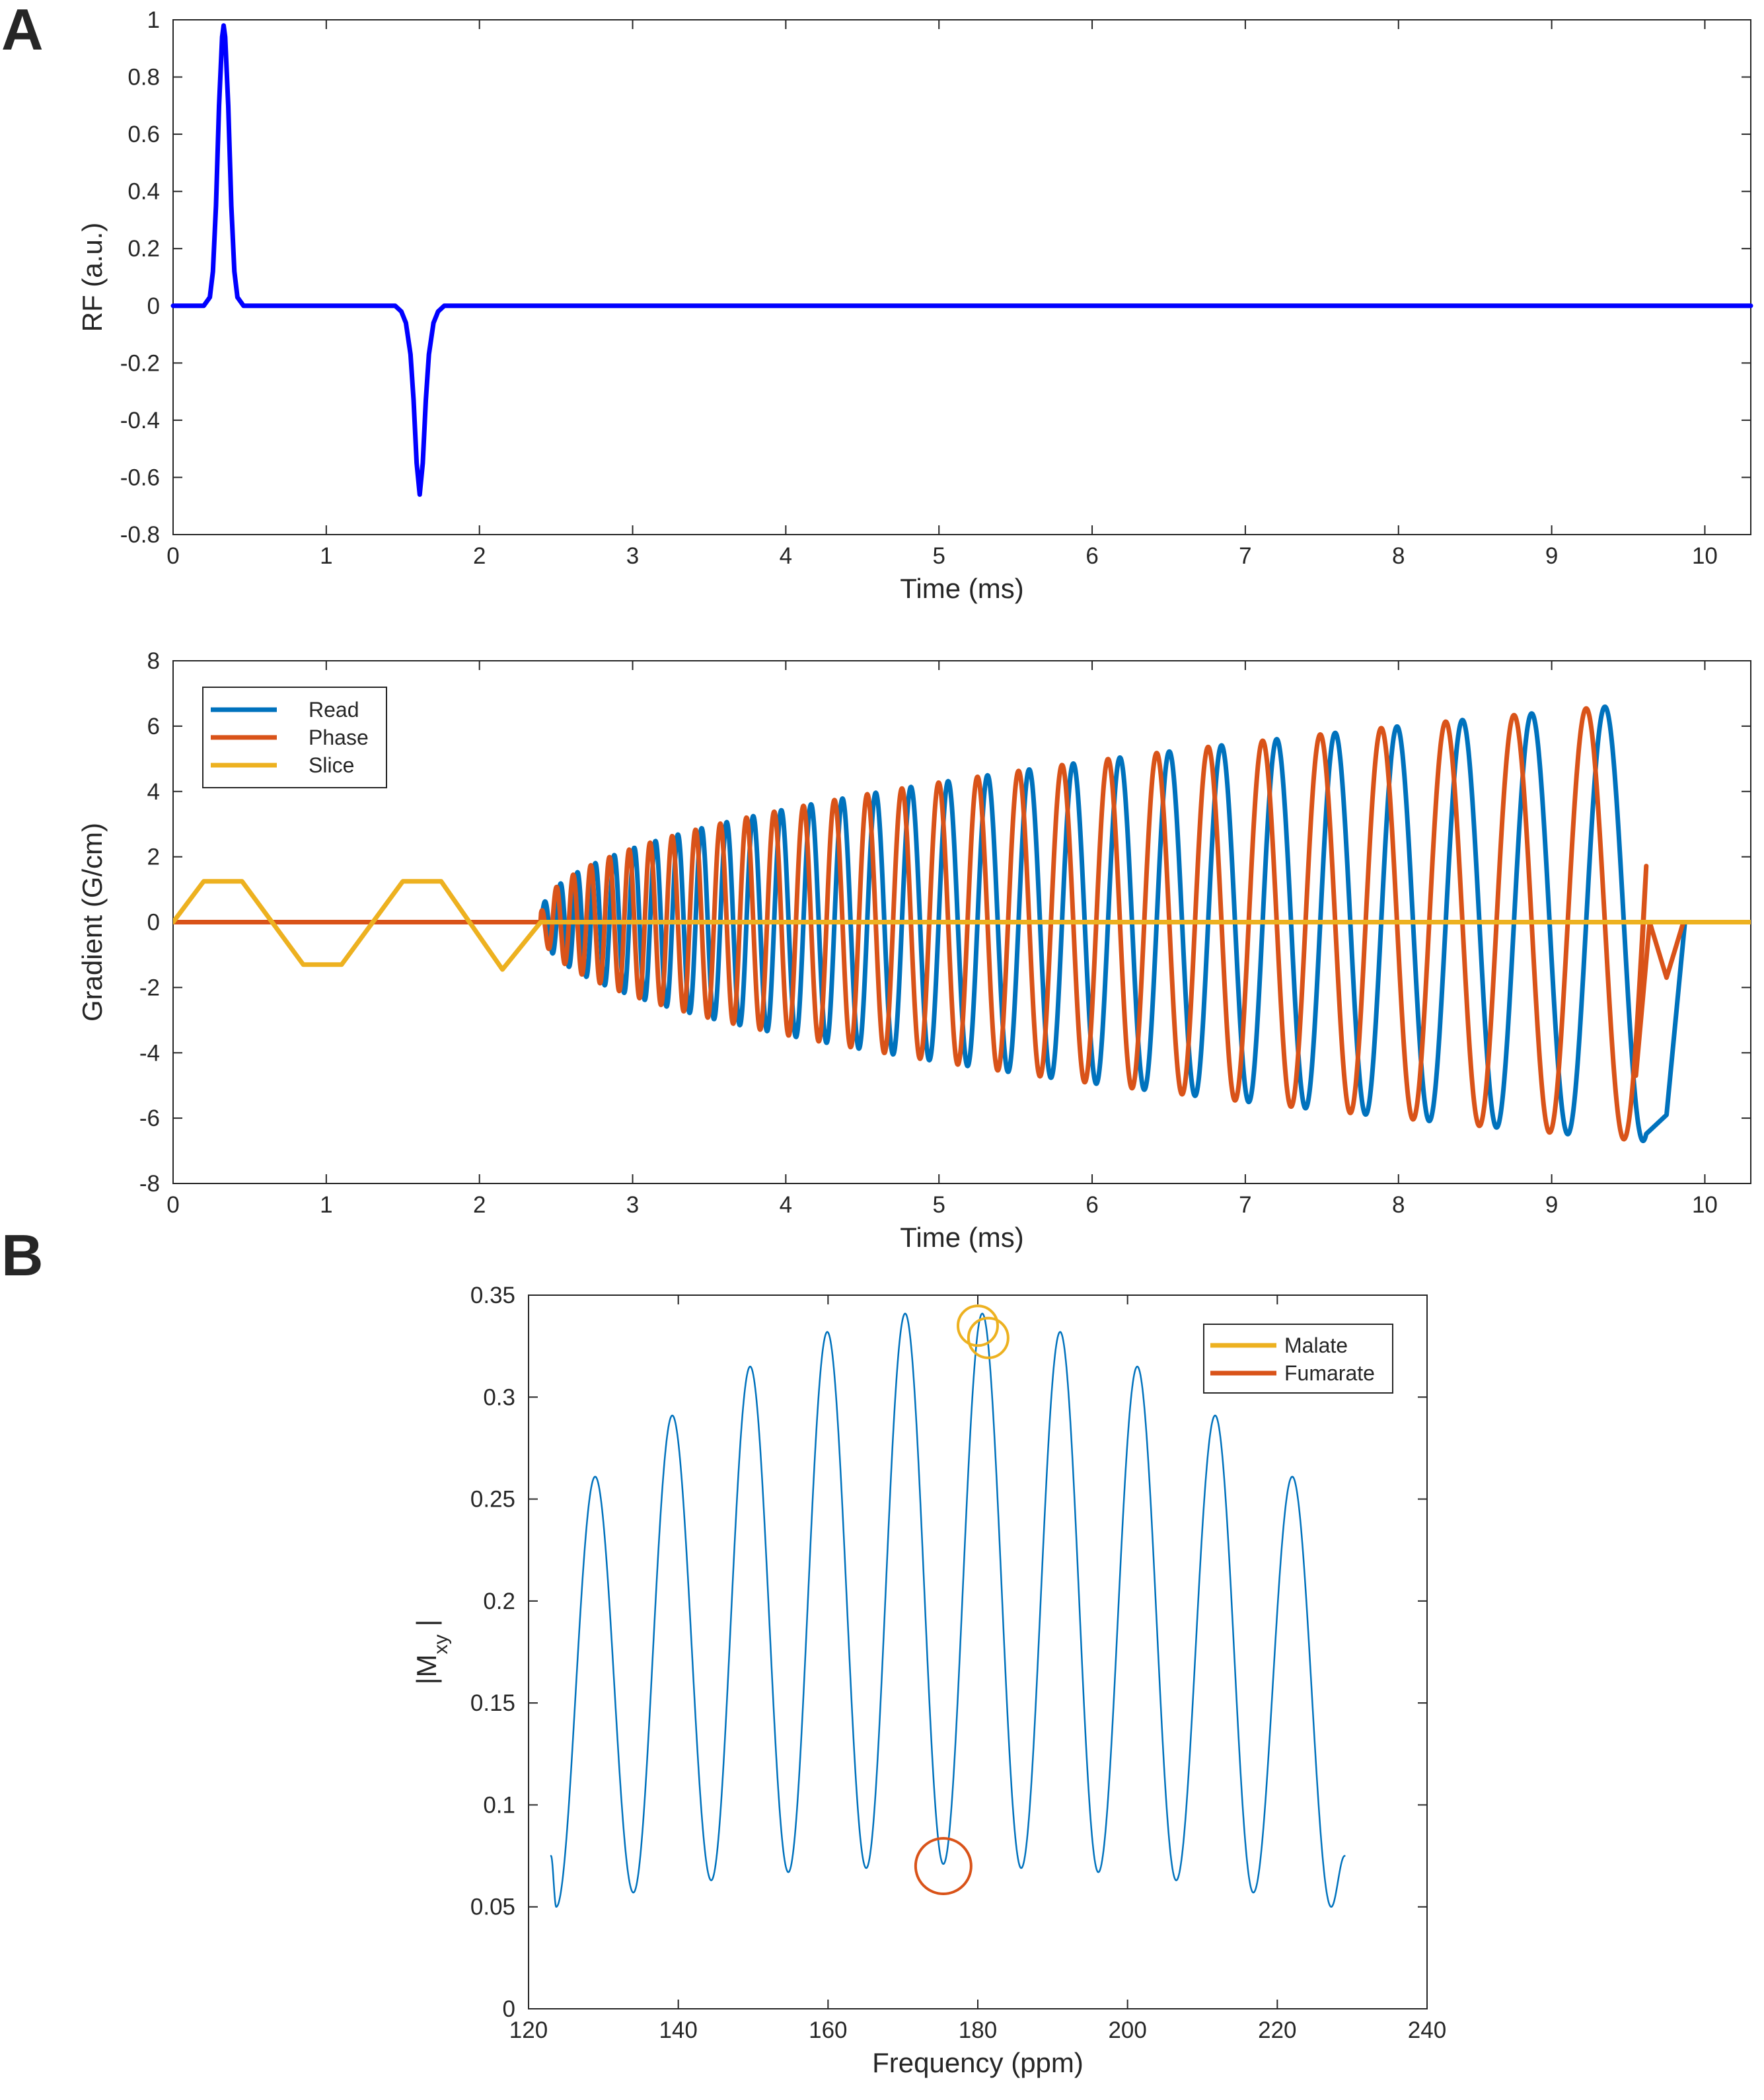 This screenshot has width=1764, height=2100. Describe the element at coordinates (1427, 2030) in the screenshot. I see `x-tick-label: 240` at that location.